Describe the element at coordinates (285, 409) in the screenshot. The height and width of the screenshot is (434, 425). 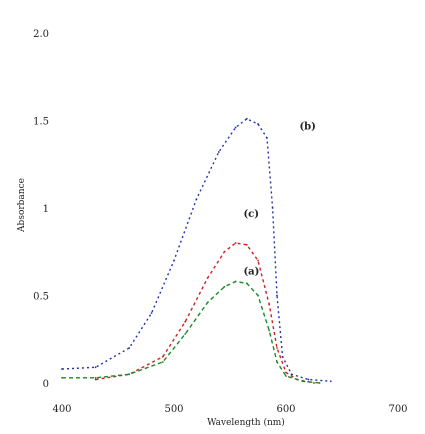
I see `x-tick-label: 600` at that location.